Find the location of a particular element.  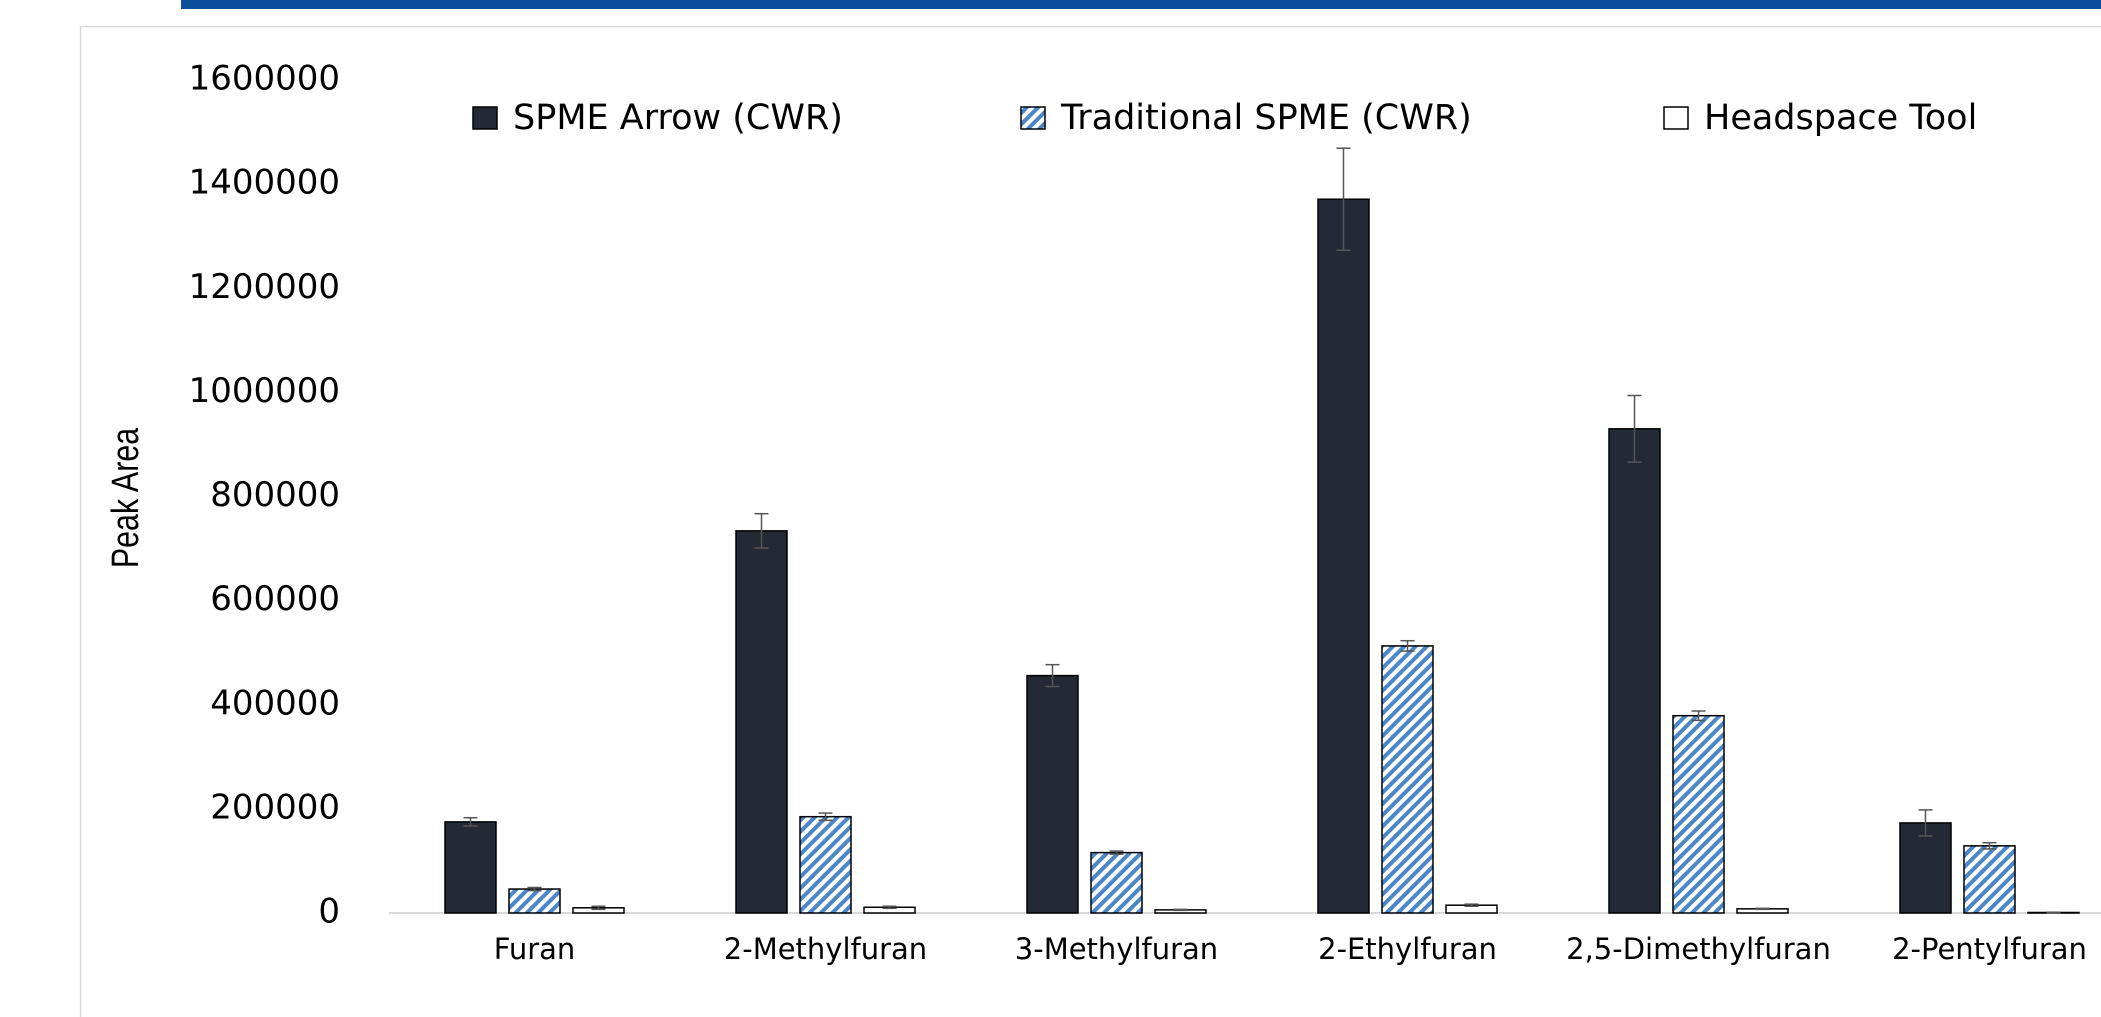

y-tick-label: 600000 is located at coordinates (275, 599).